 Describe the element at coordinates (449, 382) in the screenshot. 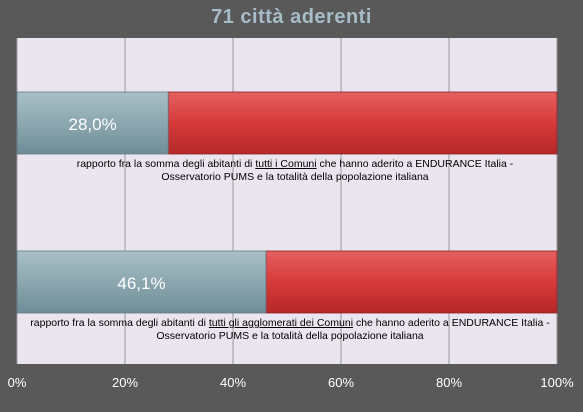

I see `x-tick-label: 80%` at that location.